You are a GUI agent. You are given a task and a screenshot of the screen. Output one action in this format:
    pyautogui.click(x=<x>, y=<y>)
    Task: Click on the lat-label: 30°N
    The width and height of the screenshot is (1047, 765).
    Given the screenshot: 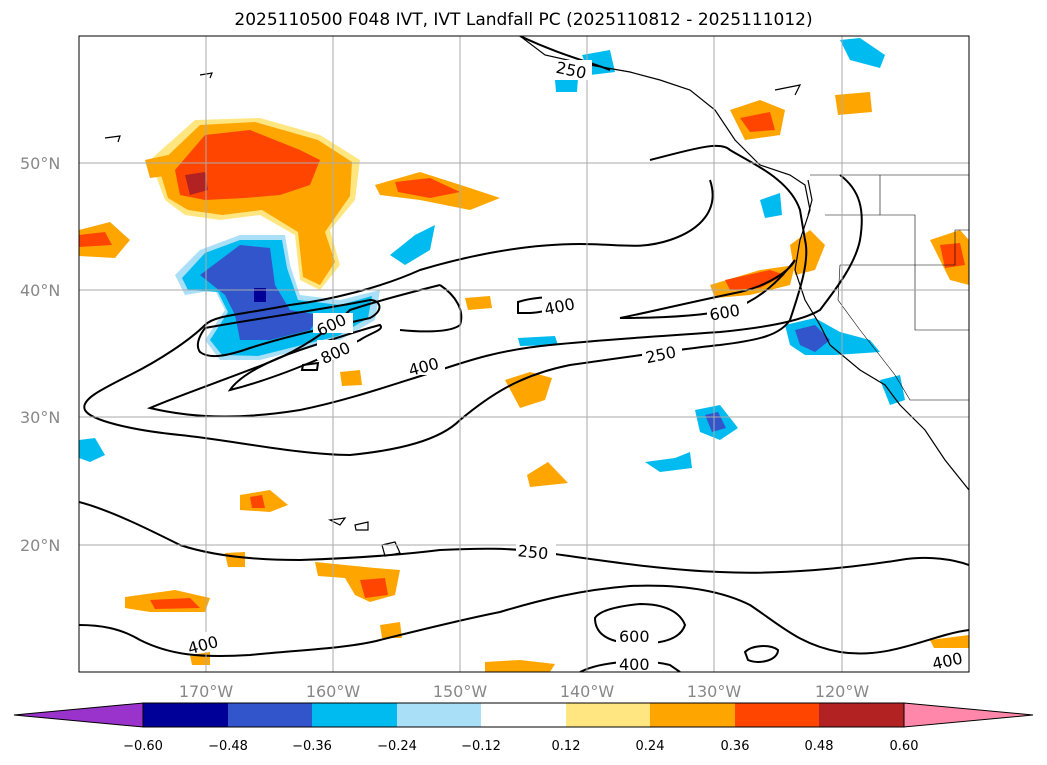 What is the action you would take?
    pyautogui.click(x=40, y=417)
    